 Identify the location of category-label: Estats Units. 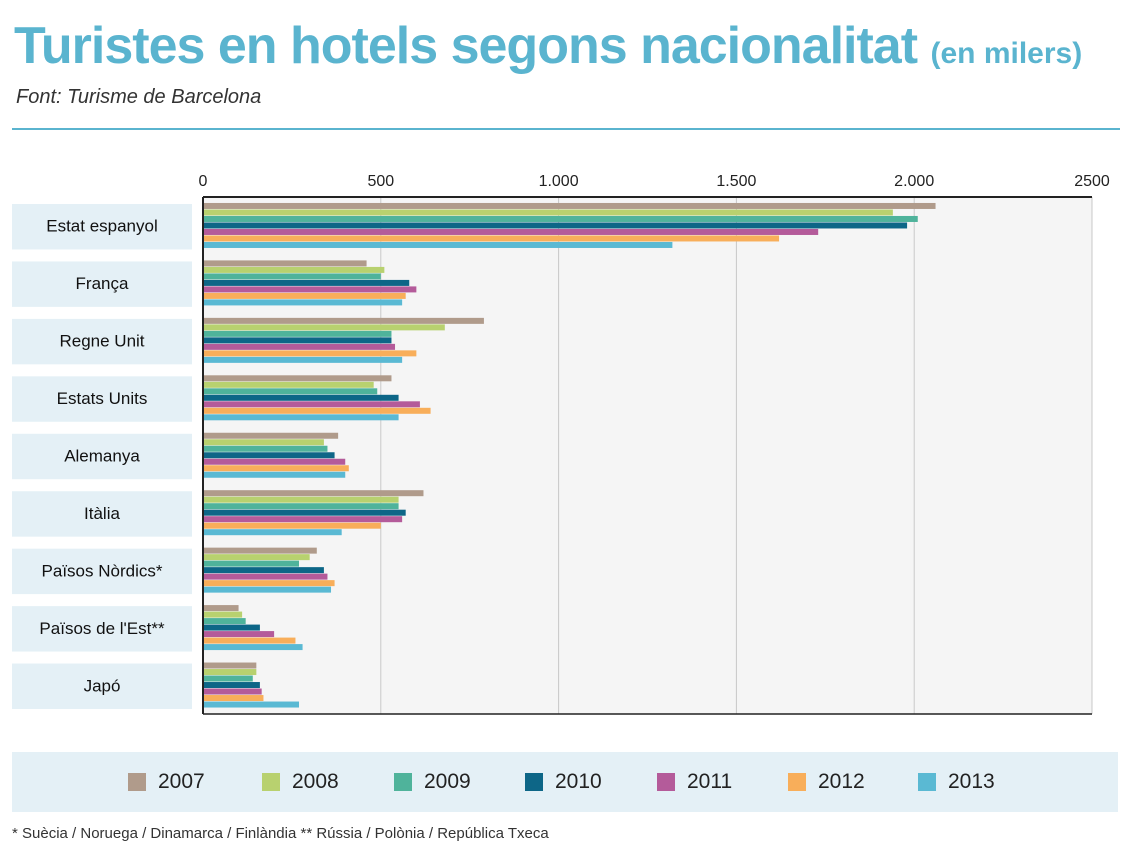
(102, 398).